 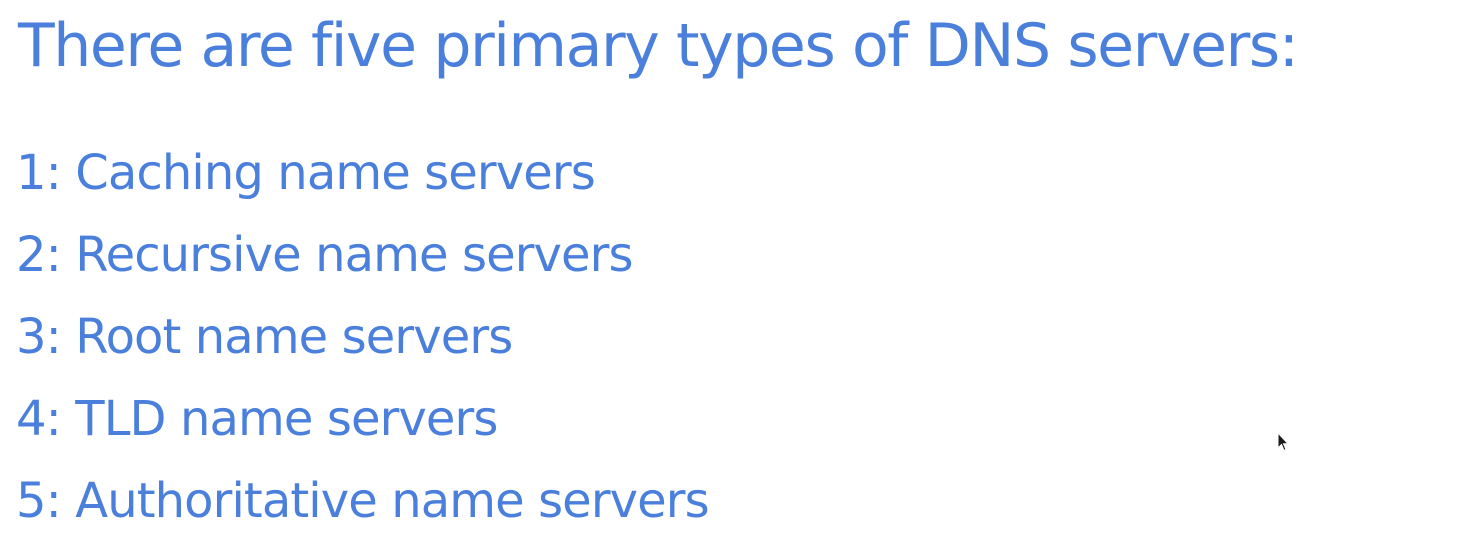 What do you see at coordinates (306, 173) in the screenshot?
I see `list-item: 1: Caching name servers` at bounding box center [306, 173].